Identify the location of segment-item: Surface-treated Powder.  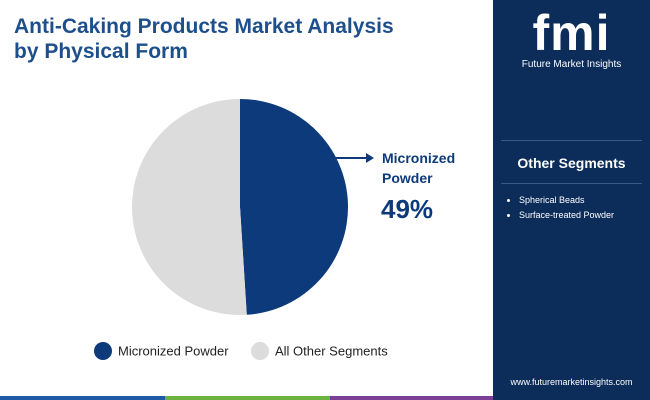
(566, 215).